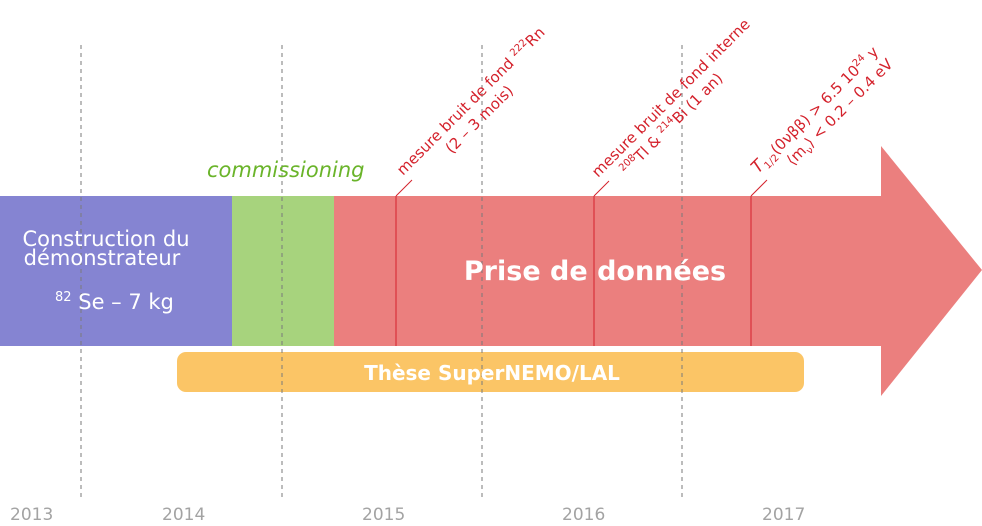 The height and width of the screenshot is (526, 982). What do you see at coordinates (601, 188) in the screenshot?
I see `milestone-leader-internal` at bounding box center [601, 188].